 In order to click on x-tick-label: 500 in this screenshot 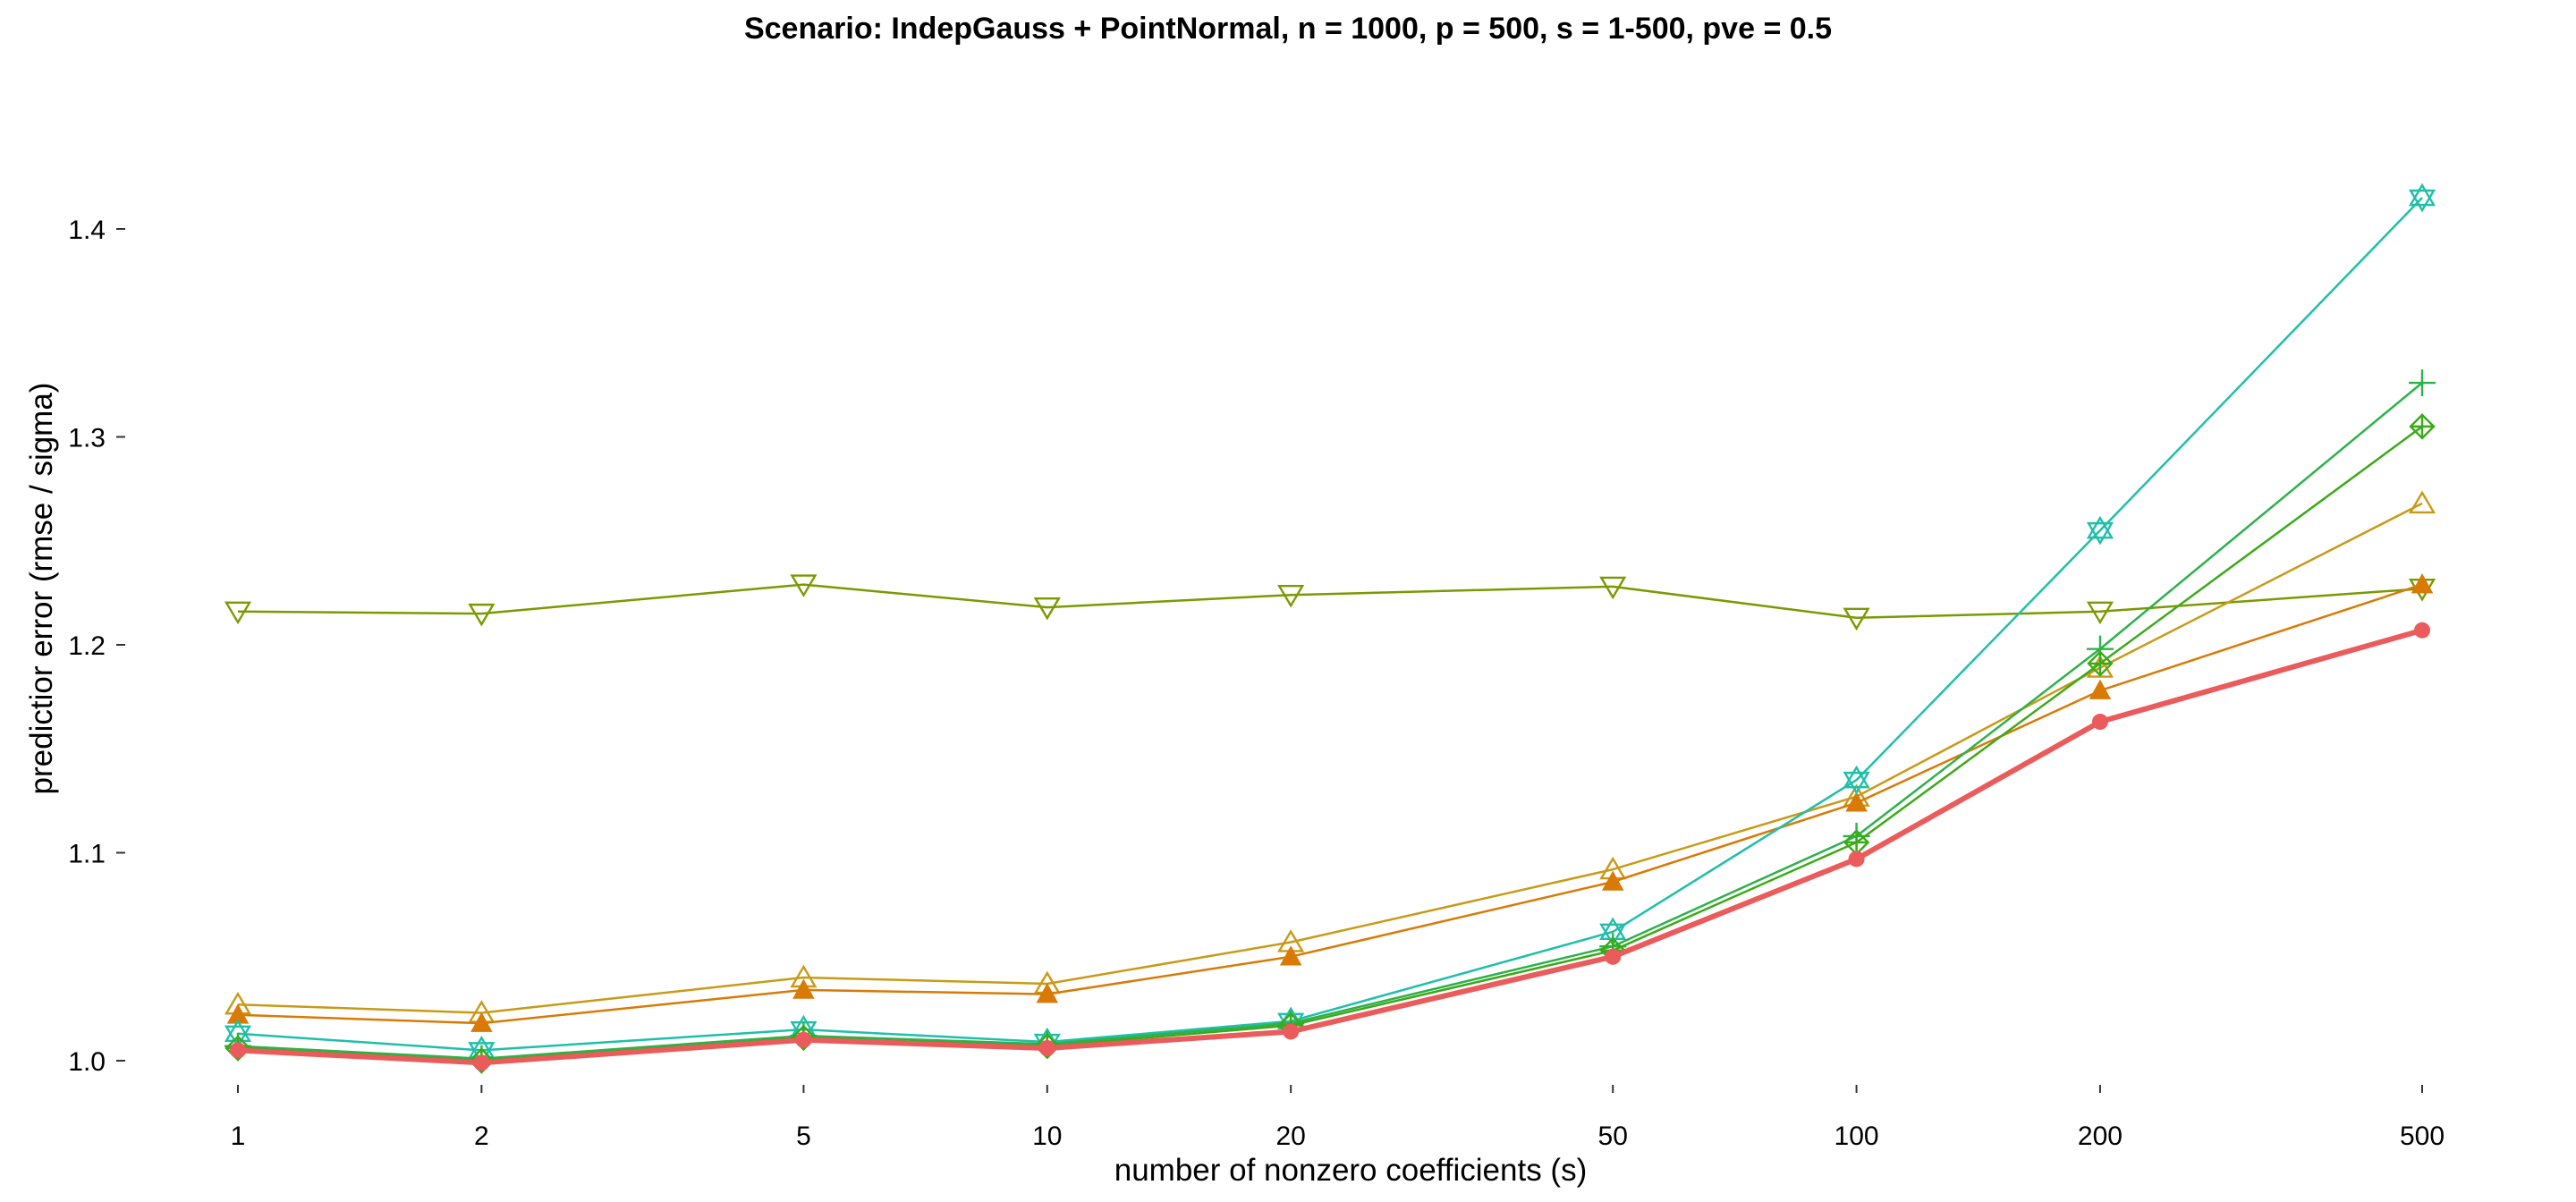, I will do `click(2422, 1136)`.